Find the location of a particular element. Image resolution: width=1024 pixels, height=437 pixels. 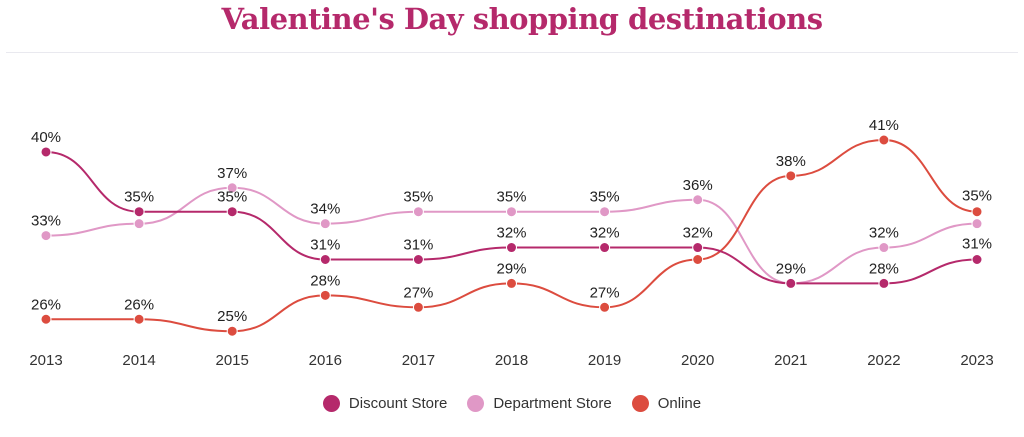

data-label-discount-store-2018: 32% is located at coordinates (511, 233).